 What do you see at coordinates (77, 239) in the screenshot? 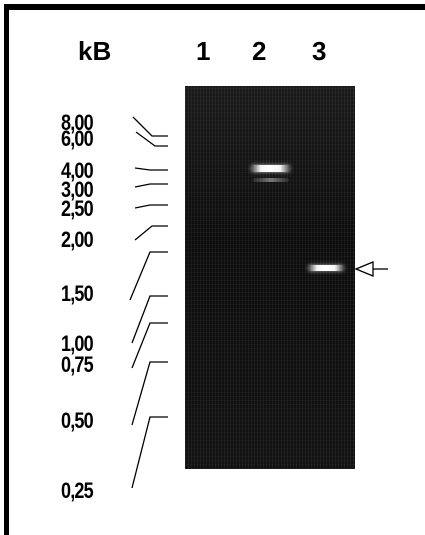
I see `marker-label-2-00: 2,00` at bounding box center [77, 239].